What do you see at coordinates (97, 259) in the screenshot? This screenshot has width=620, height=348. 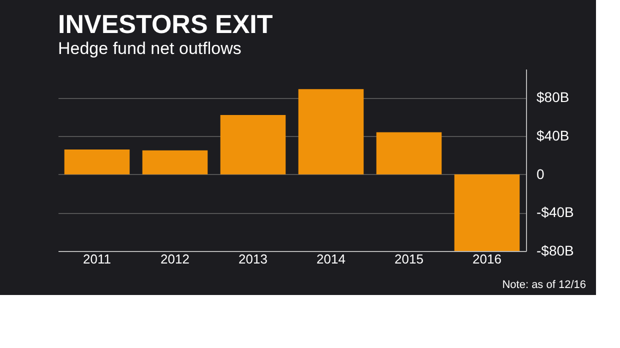 I see `x-tick-label: 2011` at bounding box center [97, 259].